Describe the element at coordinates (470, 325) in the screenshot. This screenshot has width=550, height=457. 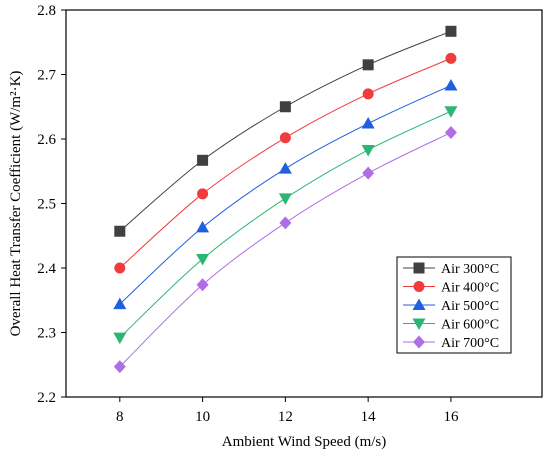
I see `legend-label: Air 600°C` at that location.